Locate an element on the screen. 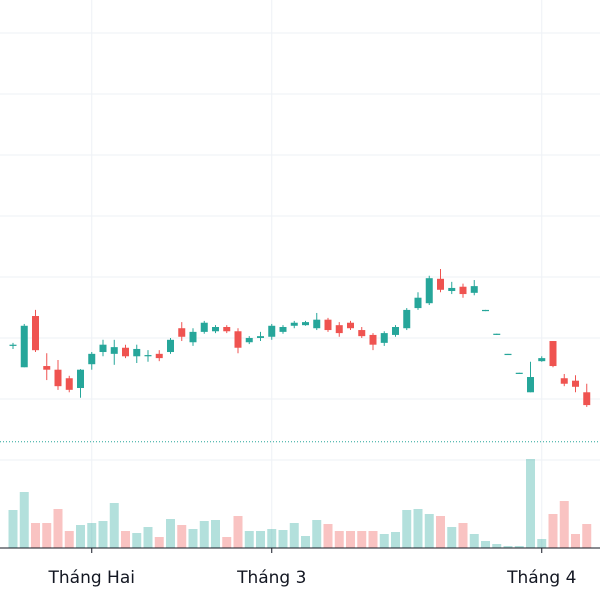 The image size is (600, 600). x-tick-label: Tháng 4 is located at coordinates (541, 578).